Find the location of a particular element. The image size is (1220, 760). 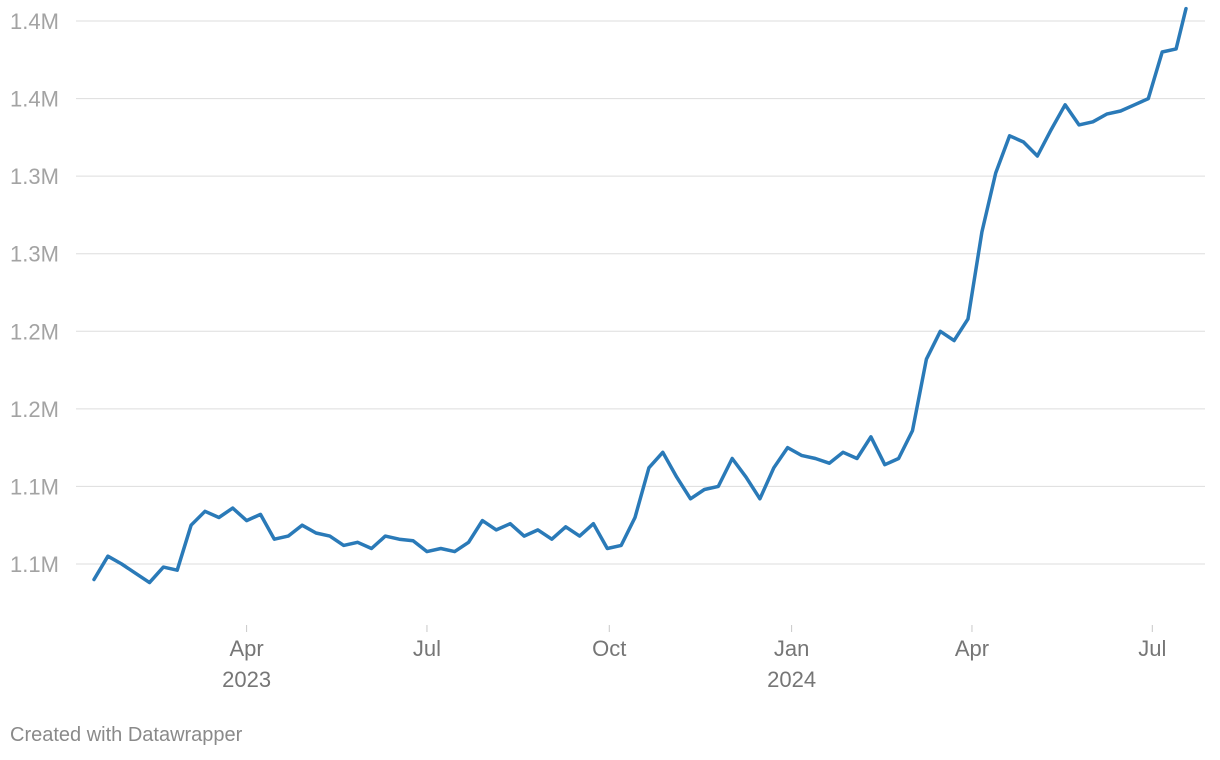

x-tick-label: Oct is located at coordinates (609, 648).